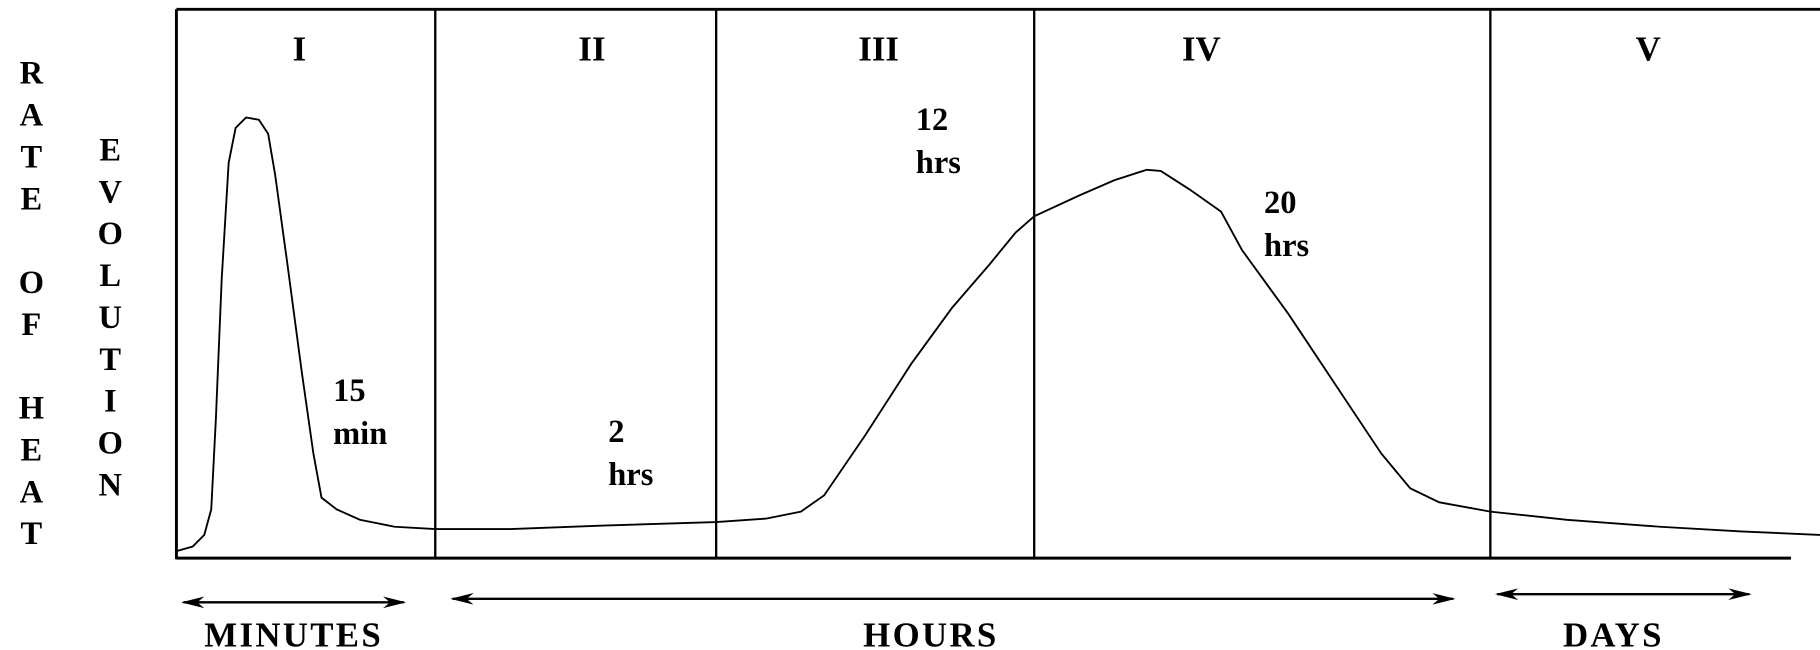  What do you see at coordinates (1280, 203) in the screenshot?
I see `annotation-value: 20` at bounding box center [1280, 203].